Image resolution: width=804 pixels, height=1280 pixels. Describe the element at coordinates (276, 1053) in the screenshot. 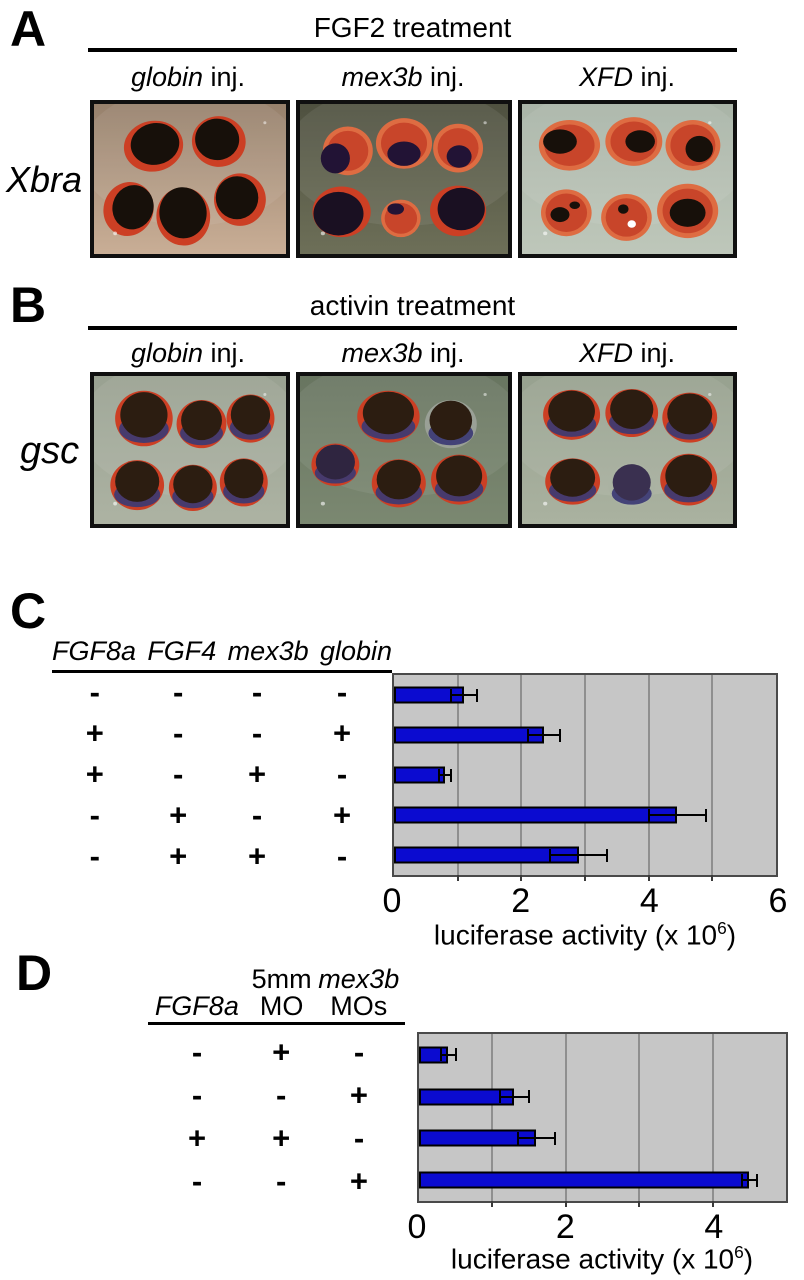

I see `condition-row: - + -` at that location.